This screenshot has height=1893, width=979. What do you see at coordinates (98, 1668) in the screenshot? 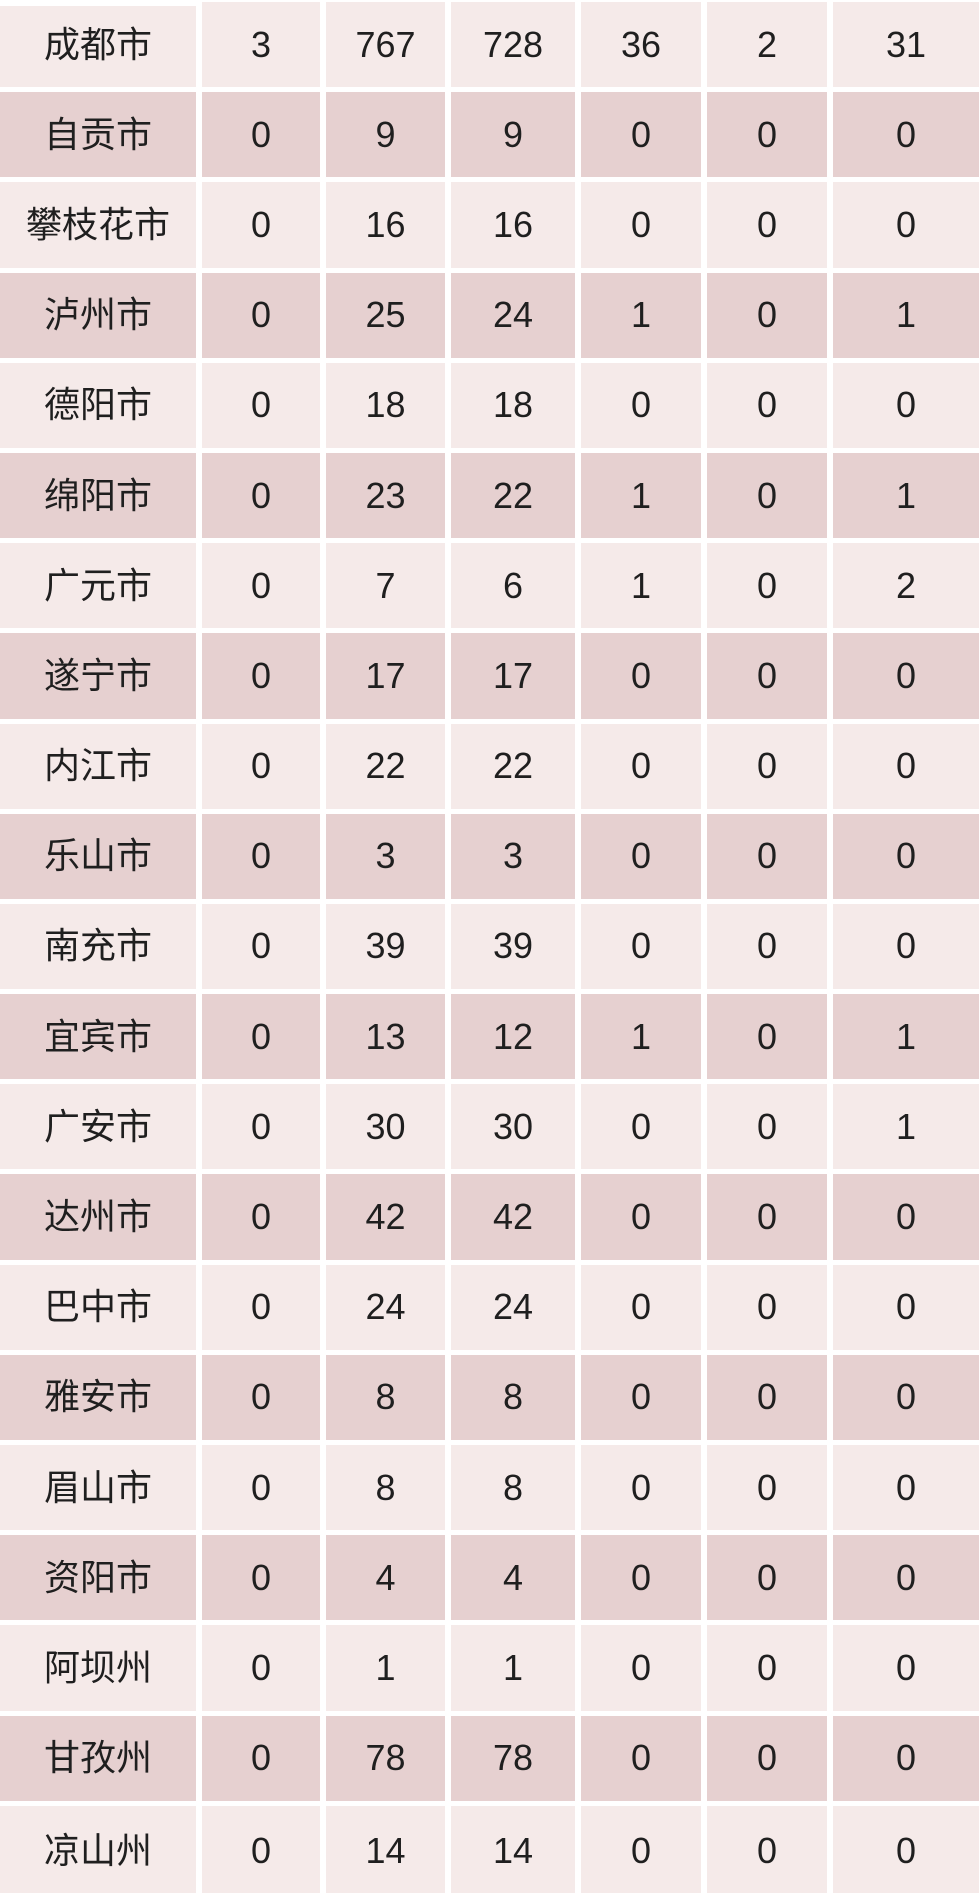
I see `region-cell: 阿坝州` at bounding box center [98, 1668].